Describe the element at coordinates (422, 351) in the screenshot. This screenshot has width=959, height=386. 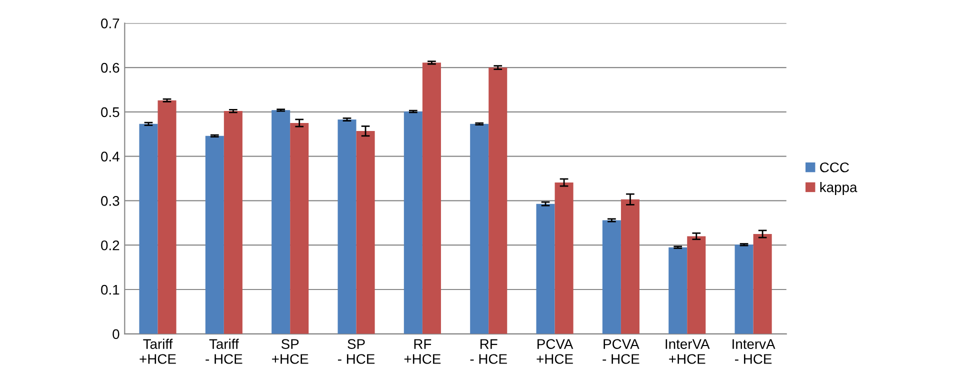
I see `x-tick-label: RF +HCE` at that location.